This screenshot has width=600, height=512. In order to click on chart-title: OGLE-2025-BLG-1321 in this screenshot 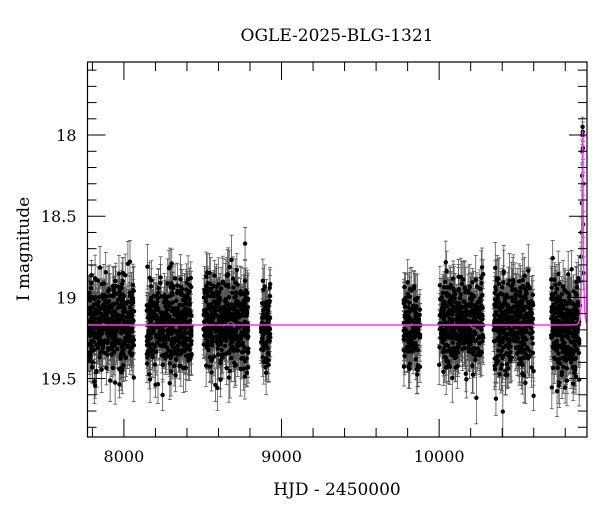, I will do `click(337, 36)`.